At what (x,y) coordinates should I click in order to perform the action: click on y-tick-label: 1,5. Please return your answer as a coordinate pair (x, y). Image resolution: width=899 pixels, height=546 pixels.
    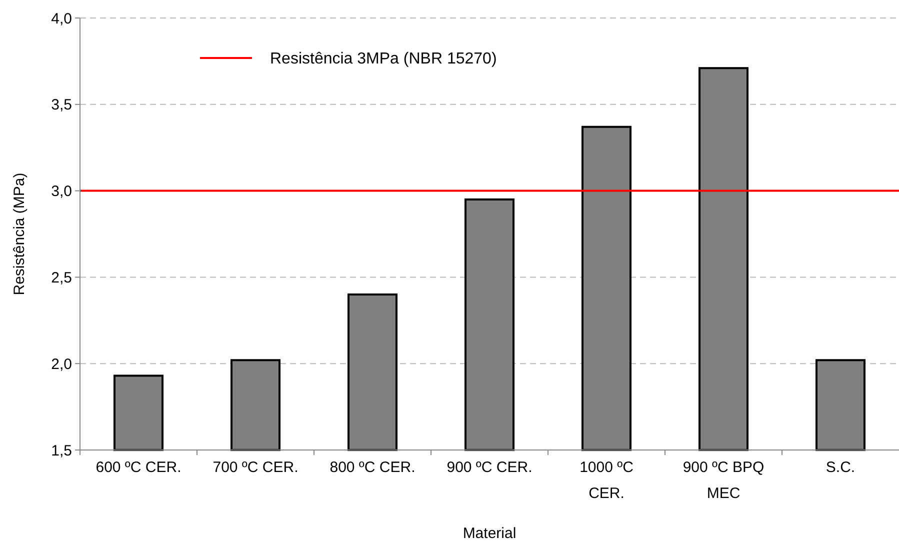
    Looking at the image, I should click on (61, 451).